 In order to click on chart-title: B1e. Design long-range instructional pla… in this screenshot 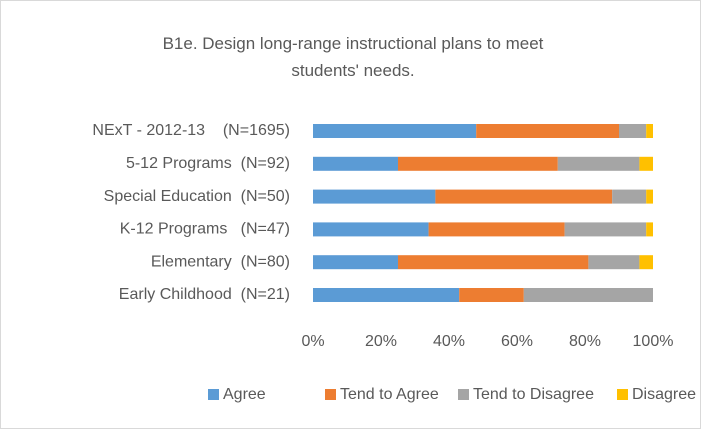, I will do `click(353, 57)`.